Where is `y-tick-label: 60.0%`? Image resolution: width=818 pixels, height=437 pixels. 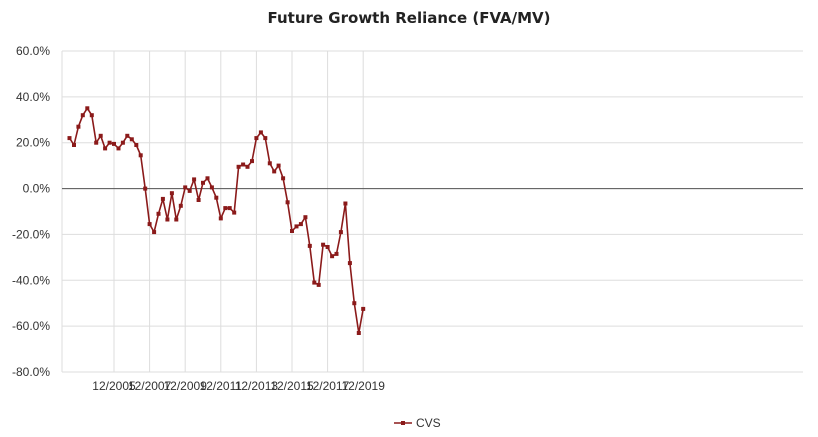
y-tick-label: 60.0% is located at coordinates (33, 51).